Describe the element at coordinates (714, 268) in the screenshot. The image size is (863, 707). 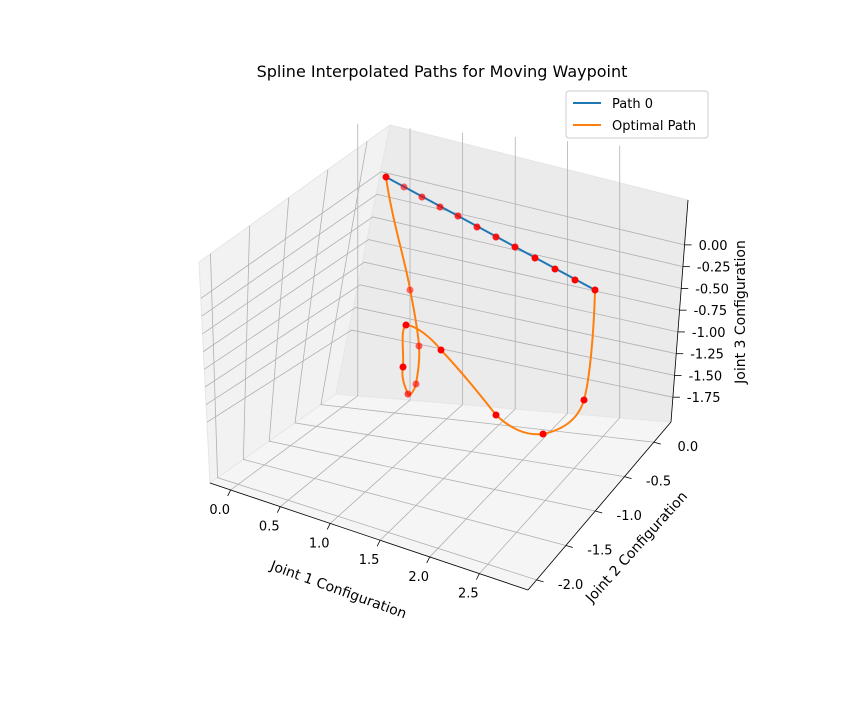
I see `z-tick-label: -0.25` at that location.